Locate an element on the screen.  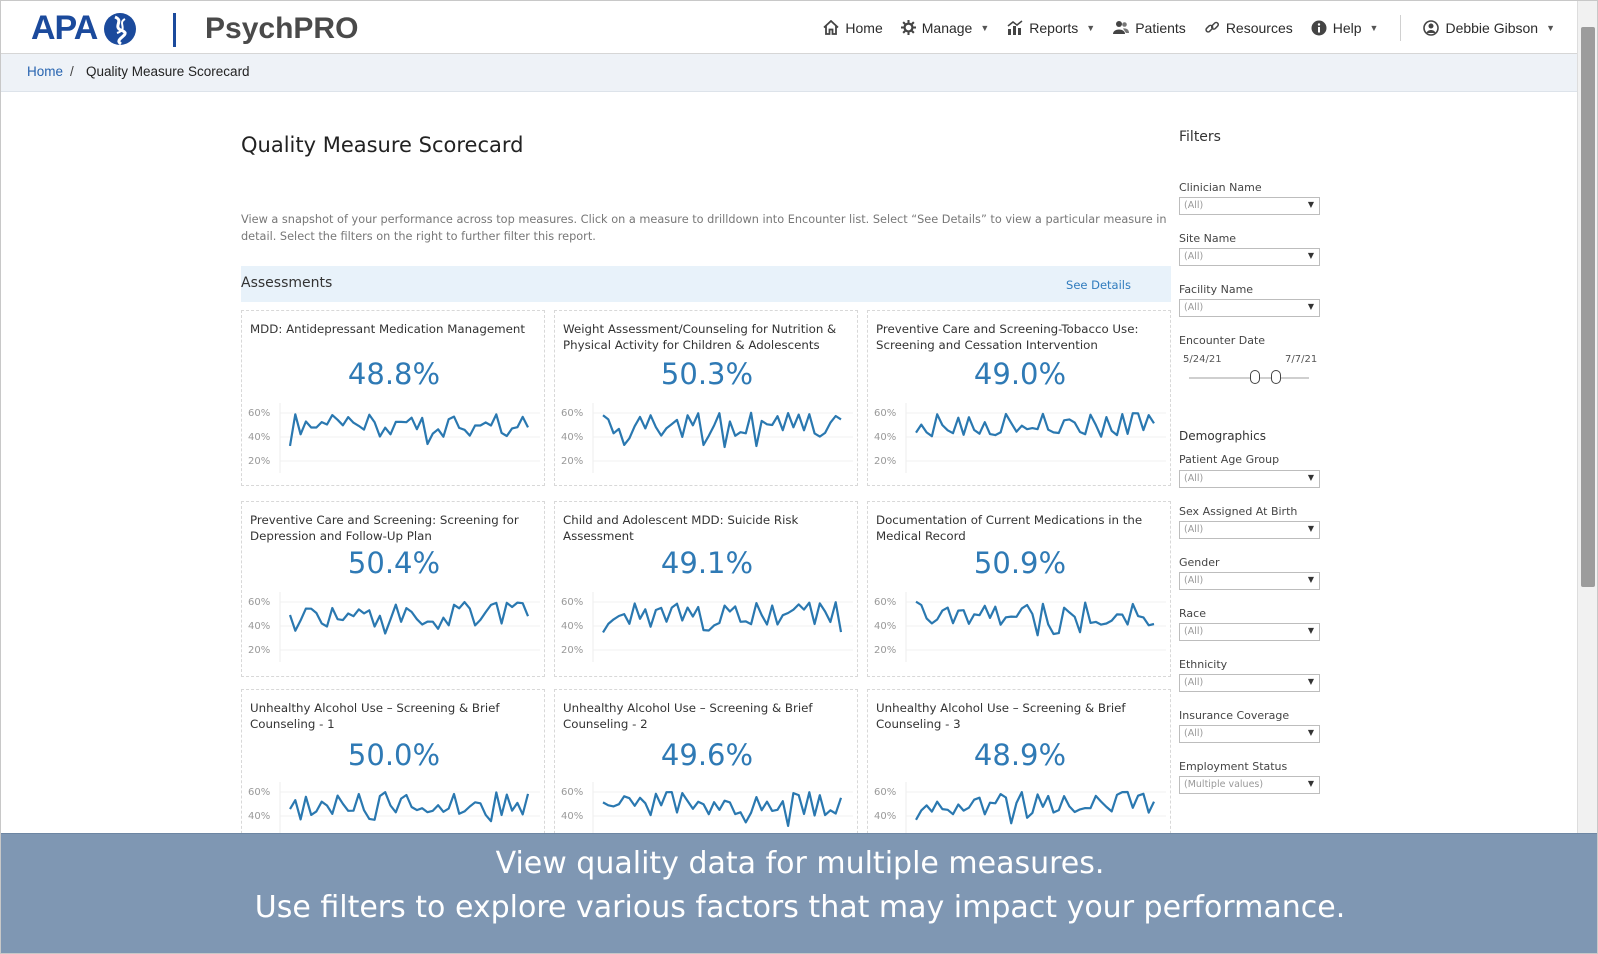
age-group-select: (All) ▼ is located at coordinates (1249, 479).